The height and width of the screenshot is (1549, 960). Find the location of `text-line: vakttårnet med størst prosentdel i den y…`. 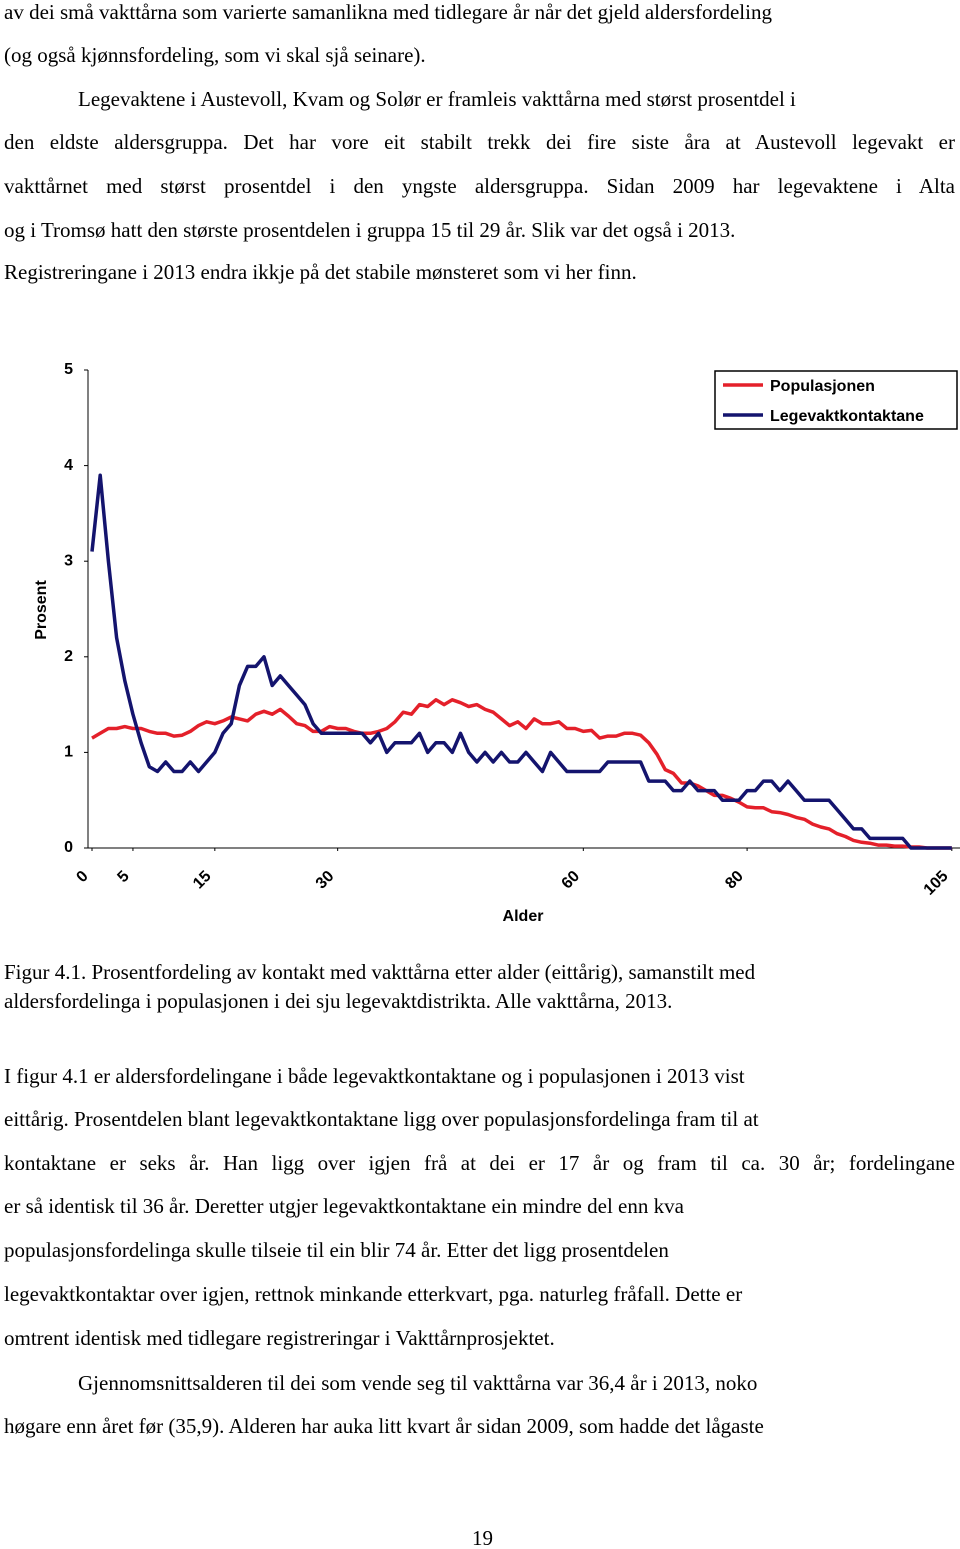

text-line: vakttårnet med størst prosentdel i den y… is located at coordinates (479, 186).